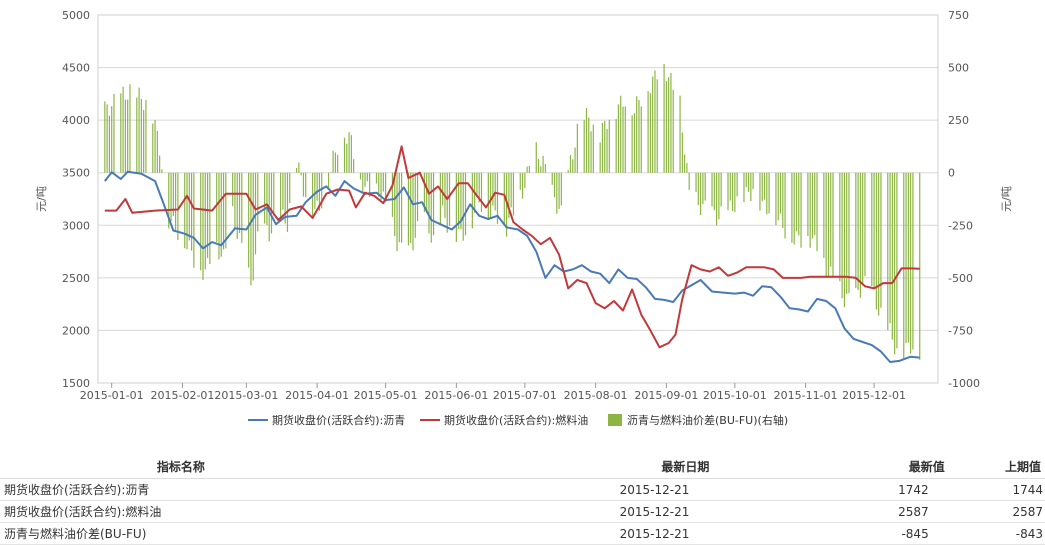  What do you see at coordinates (996, 533) in the screenshot?
I see `previous-value: -843` at bounding box center [996, 533].